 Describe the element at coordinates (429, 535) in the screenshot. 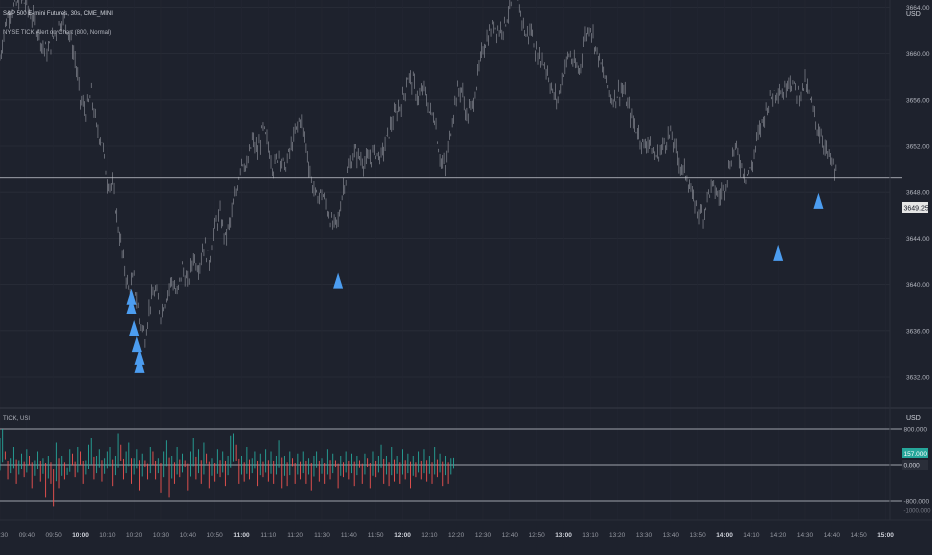

I see `time-axis-label: 12:10` at that location.